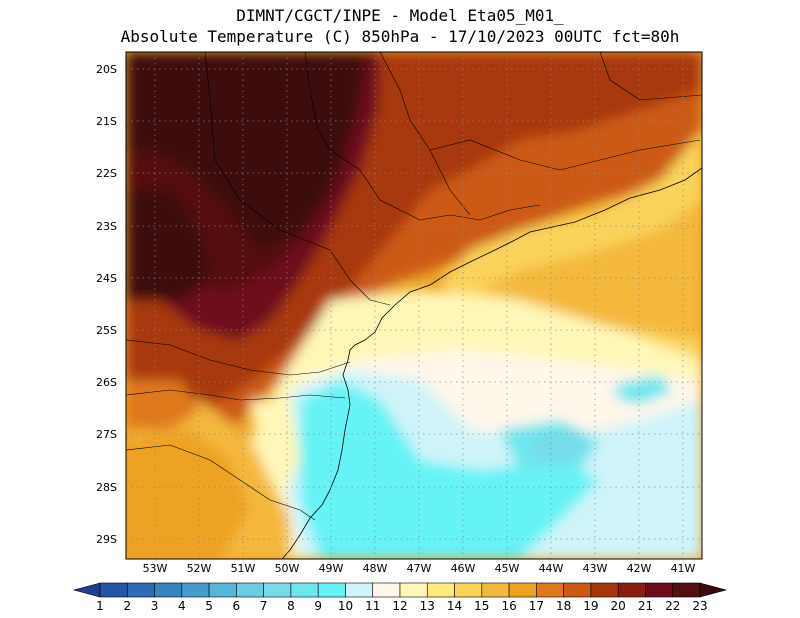  I want to click on lat-label-29s: 29S, so click(106, 539).